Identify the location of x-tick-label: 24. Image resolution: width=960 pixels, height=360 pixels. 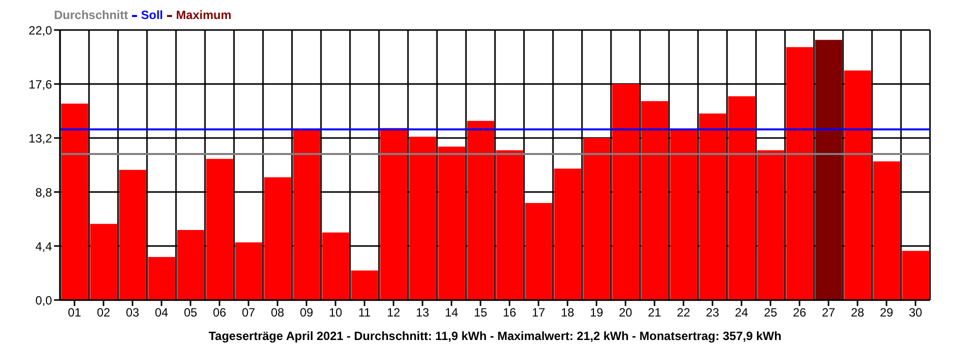
(741, 313).